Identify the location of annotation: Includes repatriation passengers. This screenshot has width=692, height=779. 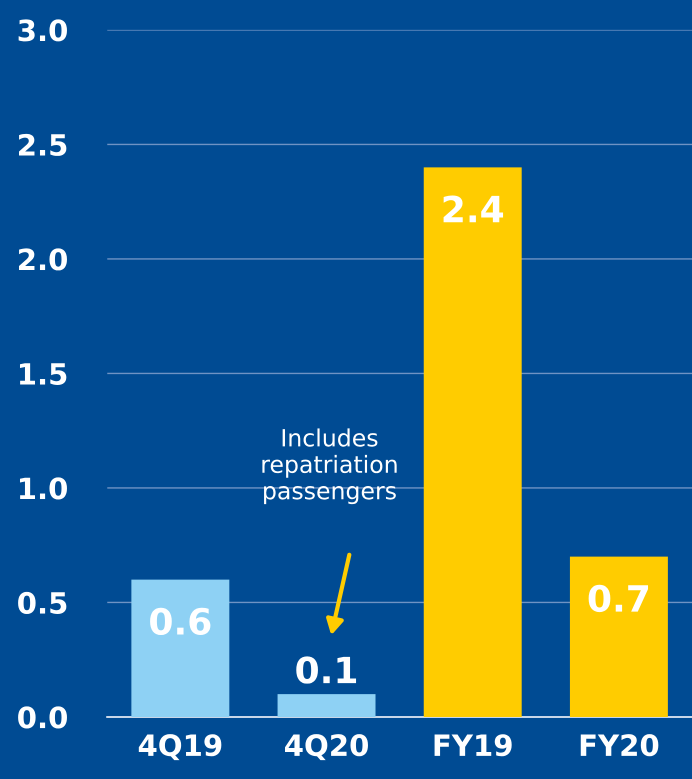
(329, 466).